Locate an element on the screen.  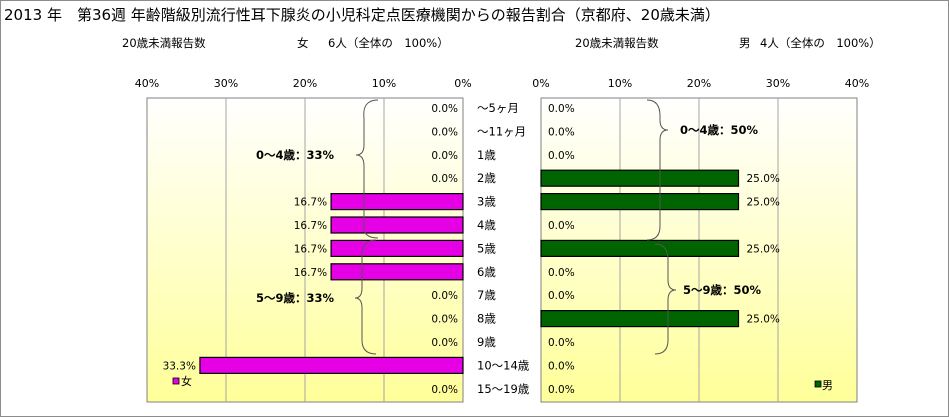
female-tick-label: 30% is located at coordinates (226, 83).